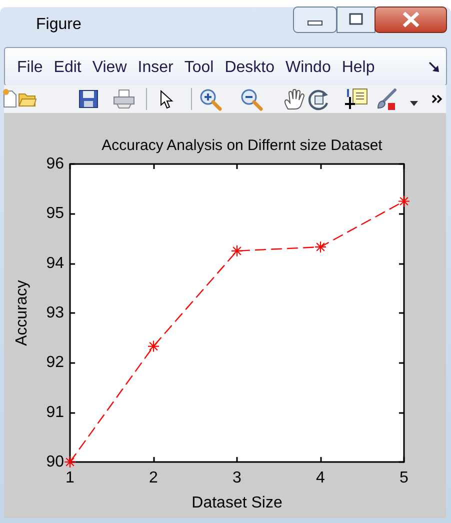 The width and height of the screenshot is (451, 523). Describe the element at coordinates (404, 478) in the screenshot. I see `x-tick-label: 5` at that location.